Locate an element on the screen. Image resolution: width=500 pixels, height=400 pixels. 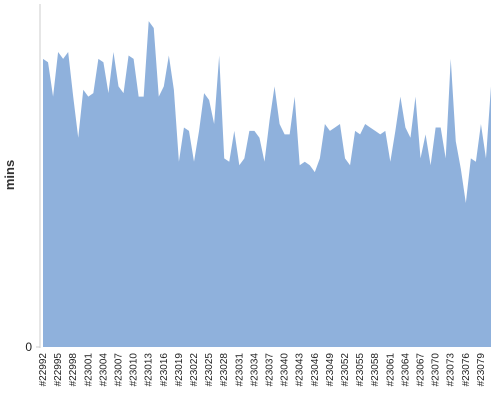
x-tick-label: #22995 is located at coordinates (58, 370).